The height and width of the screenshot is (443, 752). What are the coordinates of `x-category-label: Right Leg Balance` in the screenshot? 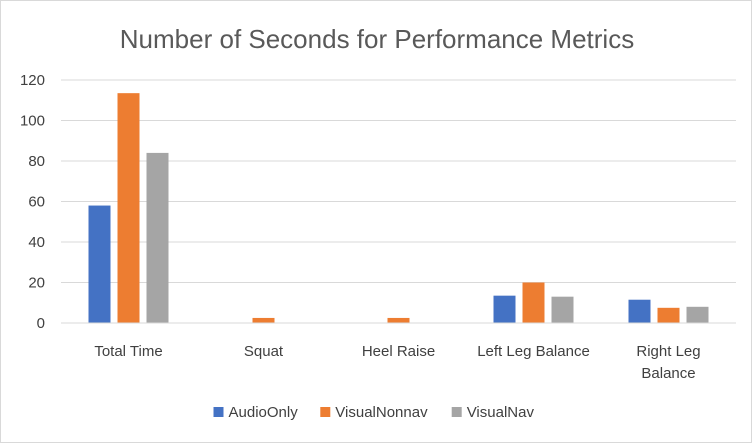 It's located at (668, 362).